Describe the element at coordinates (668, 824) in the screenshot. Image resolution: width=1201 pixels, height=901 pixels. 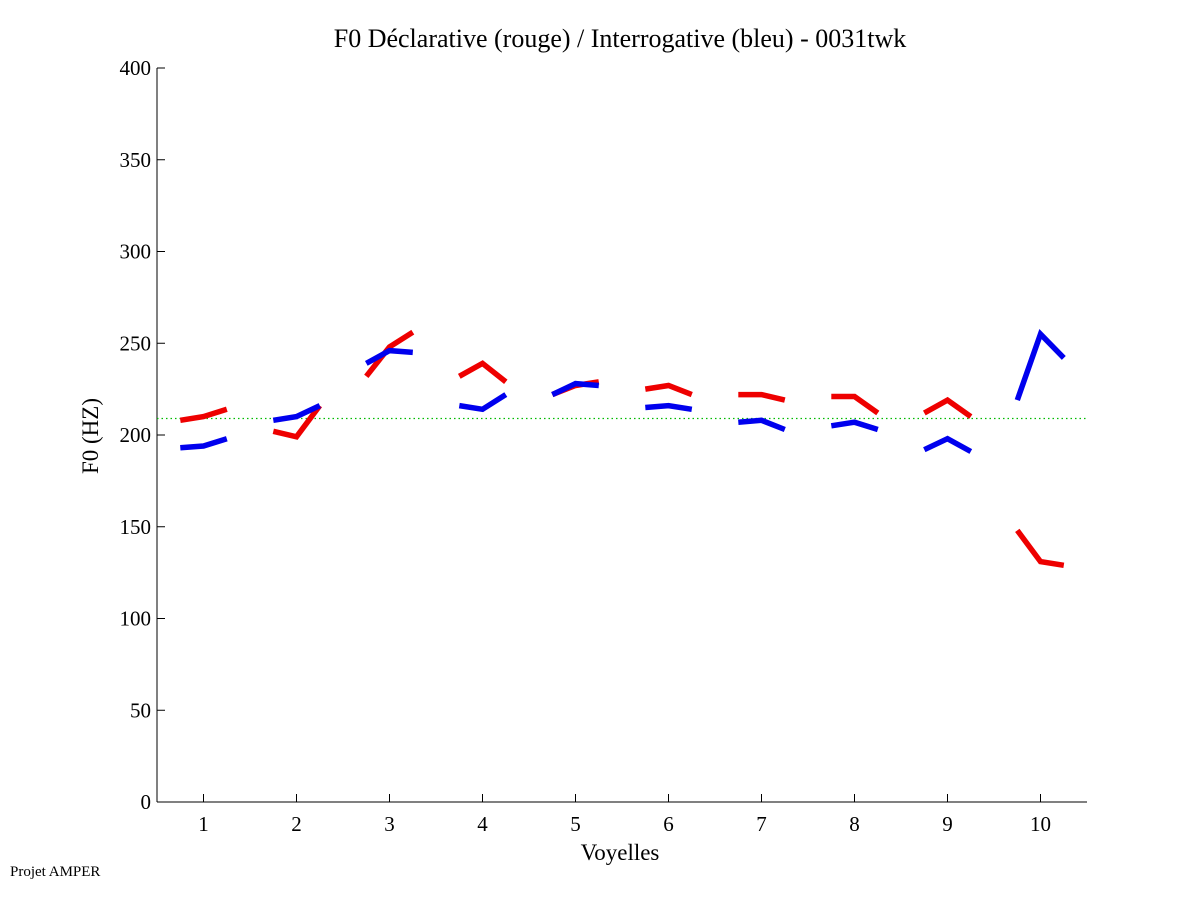
I see `x-tick-label: 6` at that location.